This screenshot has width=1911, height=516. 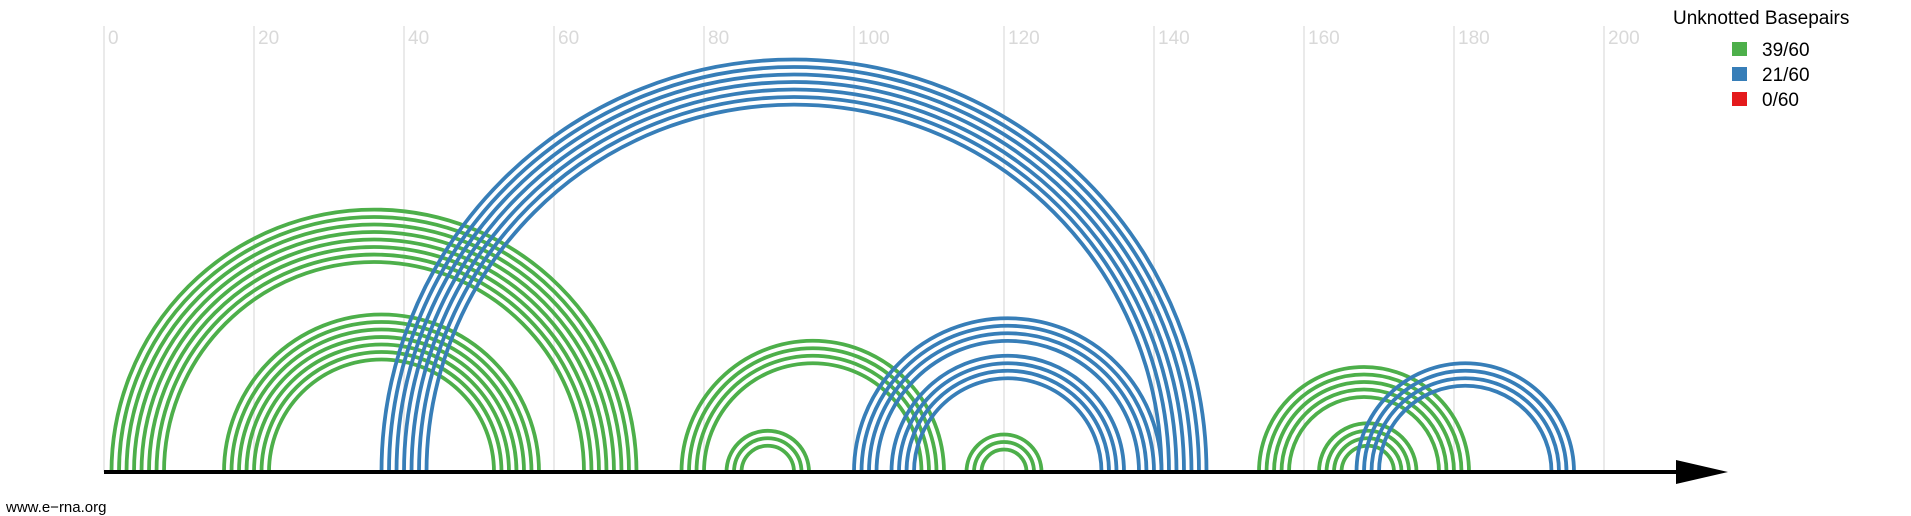 I want to click on legend: Unknotted Basepairs 39/60 21/60 0/60, so click(x=1761, y=59).